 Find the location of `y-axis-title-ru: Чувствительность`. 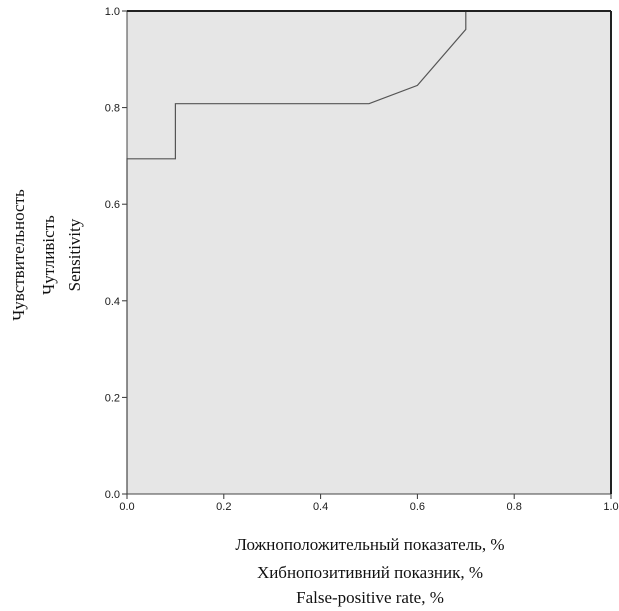

y-axis-title-ru: Чувствительность is located at coordinates (18, 255).